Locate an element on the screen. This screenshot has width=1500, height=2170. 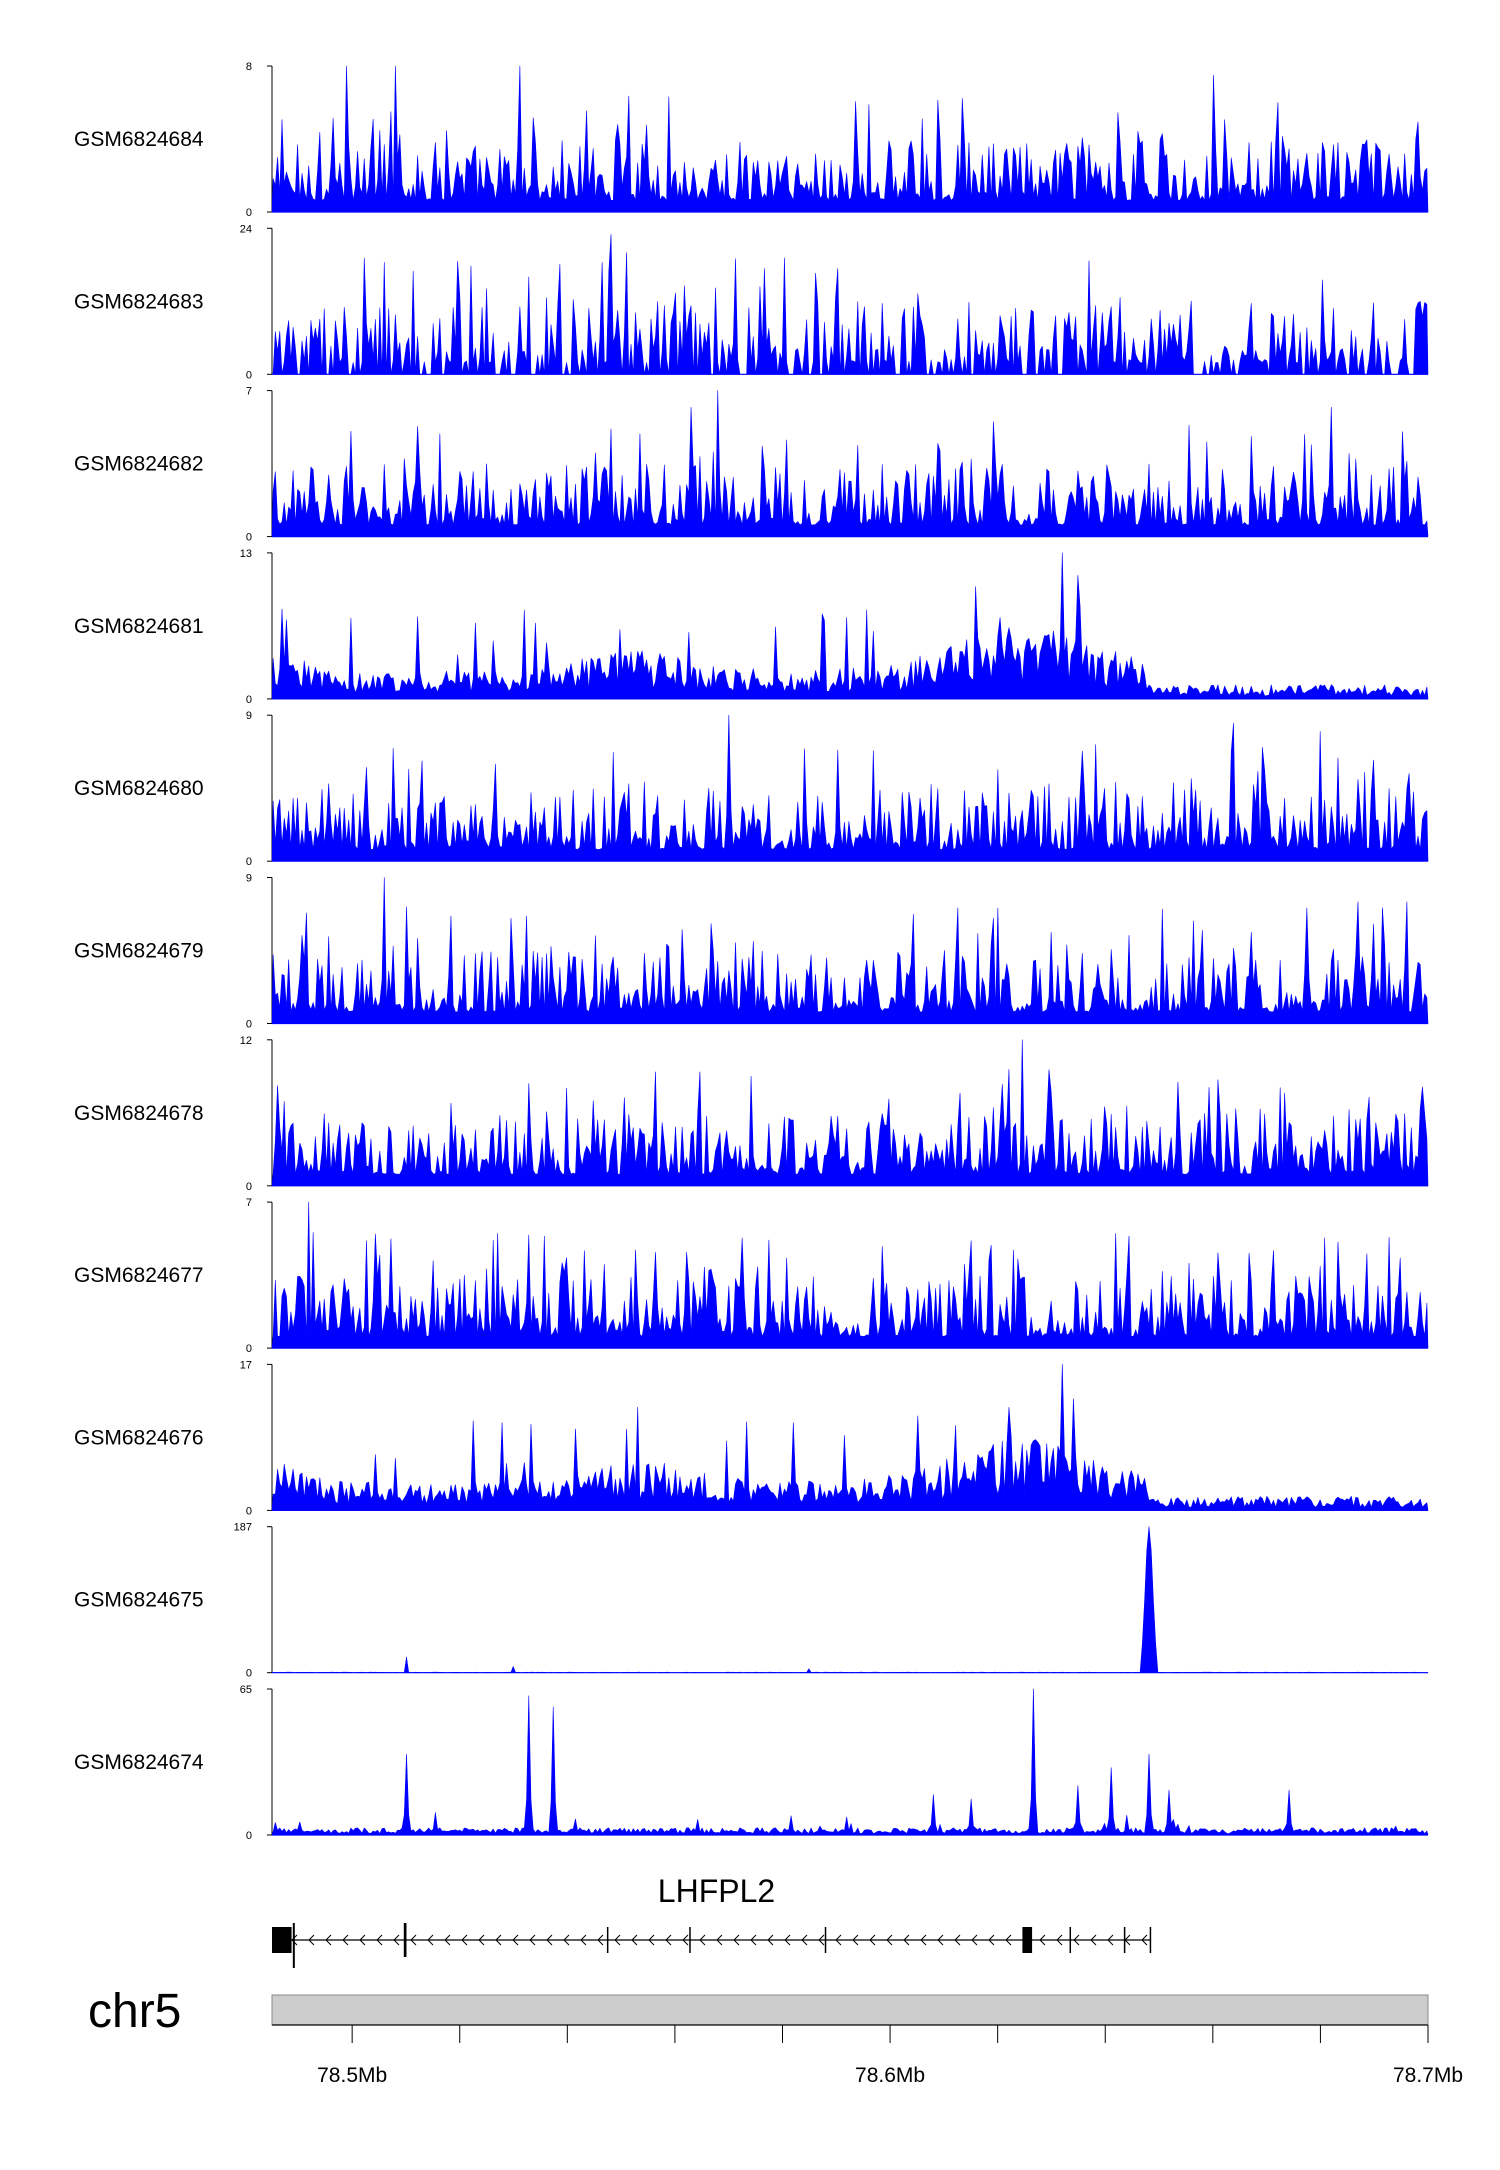
x-tick-label: 78.7Mb is located at coordinates (1428, 2075).